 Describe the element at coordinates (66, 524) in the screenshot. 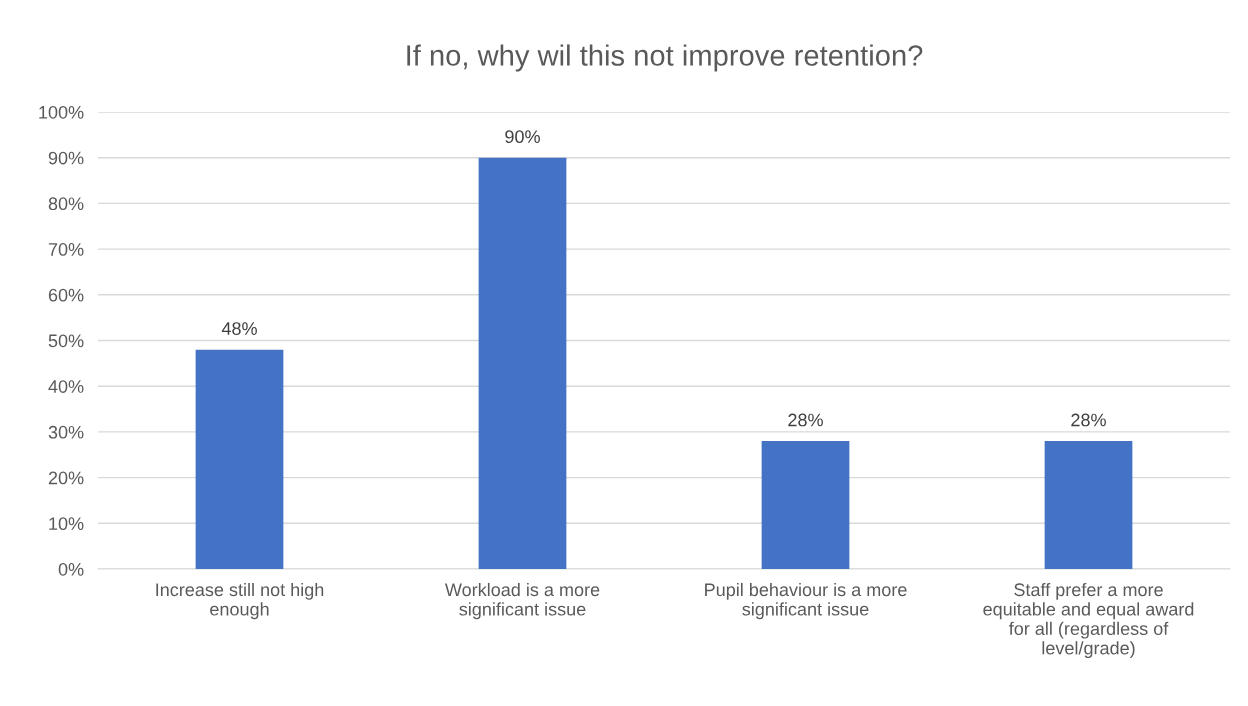

I see `y-tick-label: 10%` at that location.